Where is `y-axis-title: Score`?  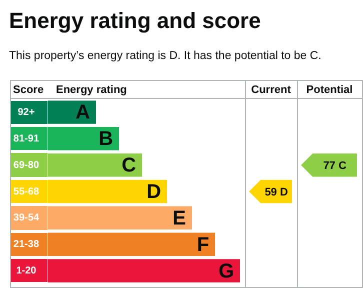
y-axis-title: Score is located at coordinates (28, 90).